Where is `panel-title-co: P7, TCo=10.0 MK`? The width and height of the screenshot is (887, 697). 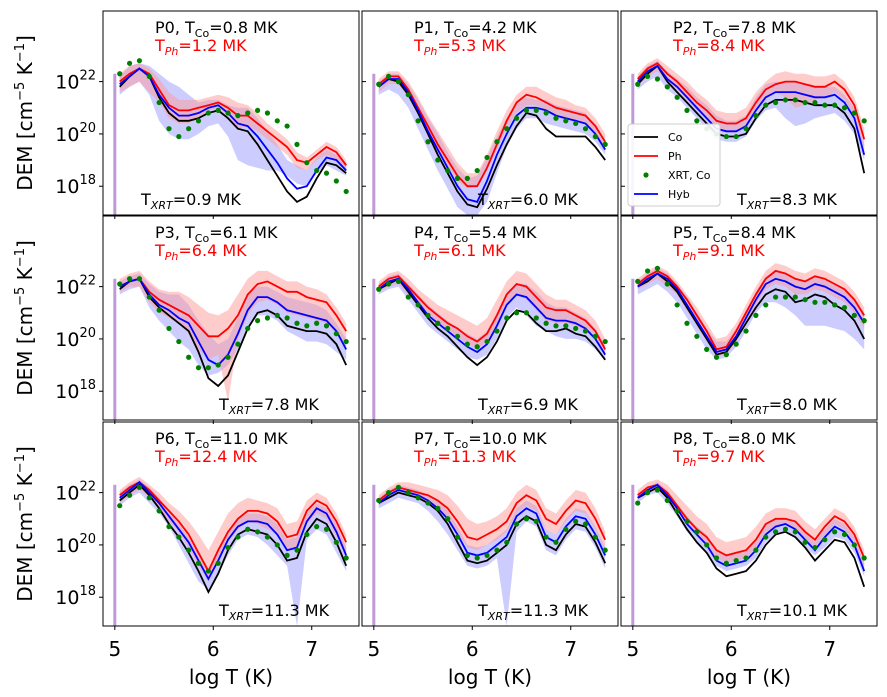 panel-title-co: P7, TCo=10.0 MK is located at coordinates (480, 440).